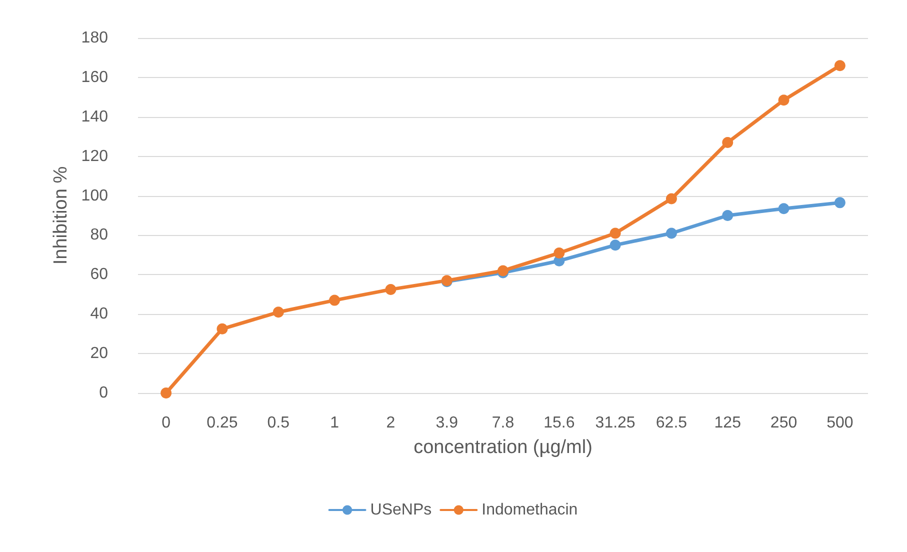 This screenshot has width=907, height=552. What do you see at coordinates (391, 423) in the screenshot?
I see `x-tick-label: 2` at bounding box center [391, 423].